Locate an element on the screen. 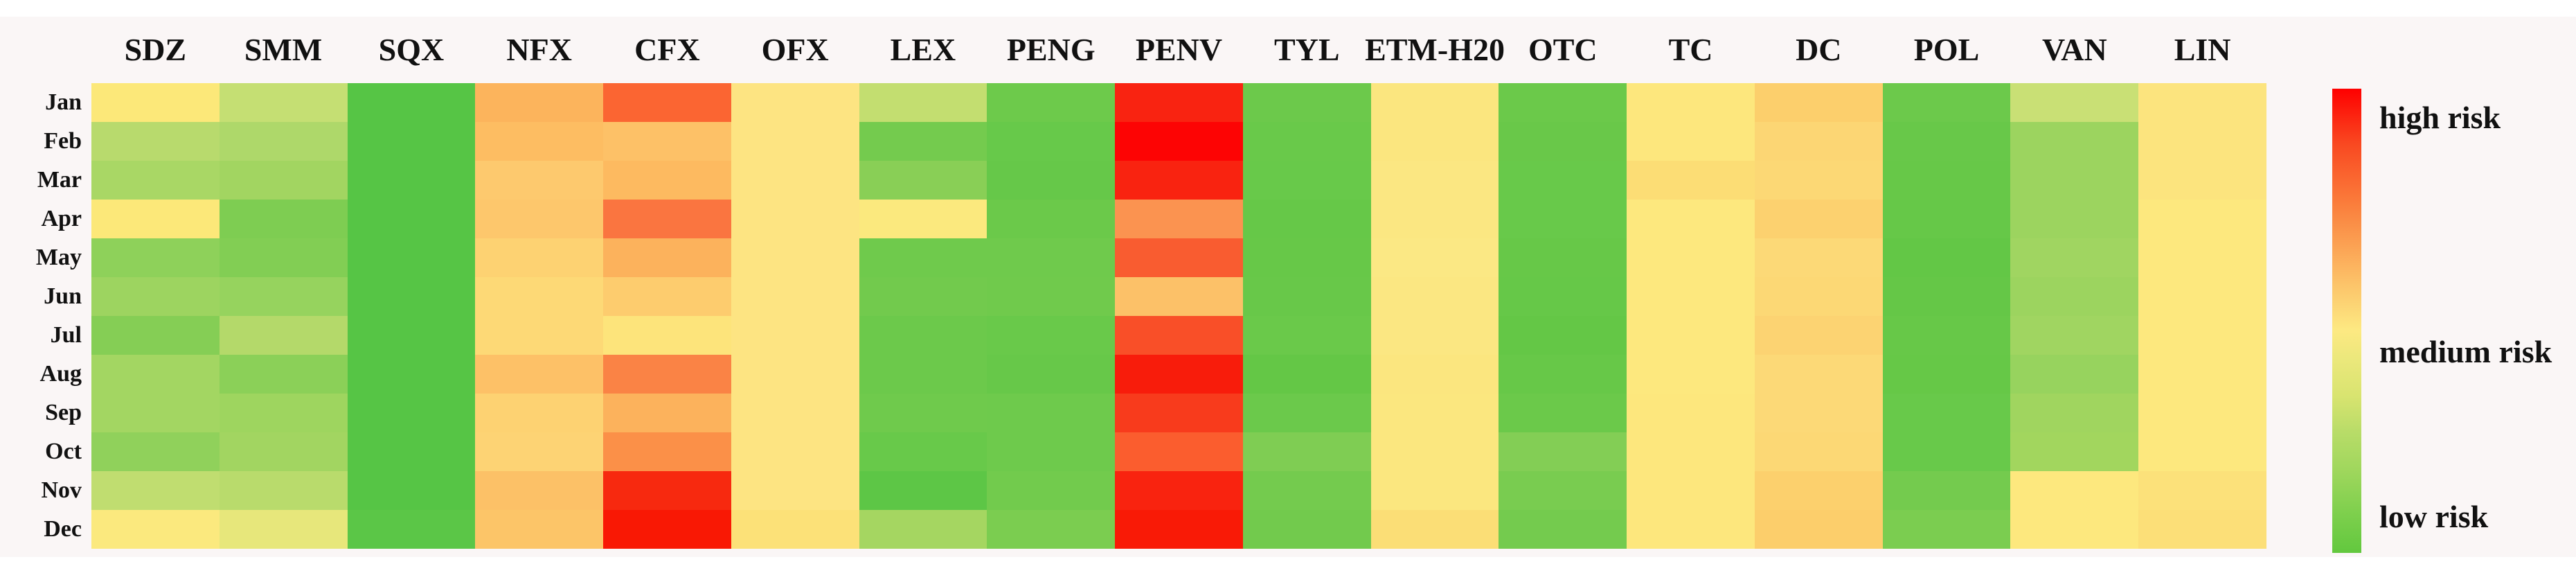 The width and height of the screenshot is (2576, 573). row-label-jul: Jul is located at coordinates (66, 335).